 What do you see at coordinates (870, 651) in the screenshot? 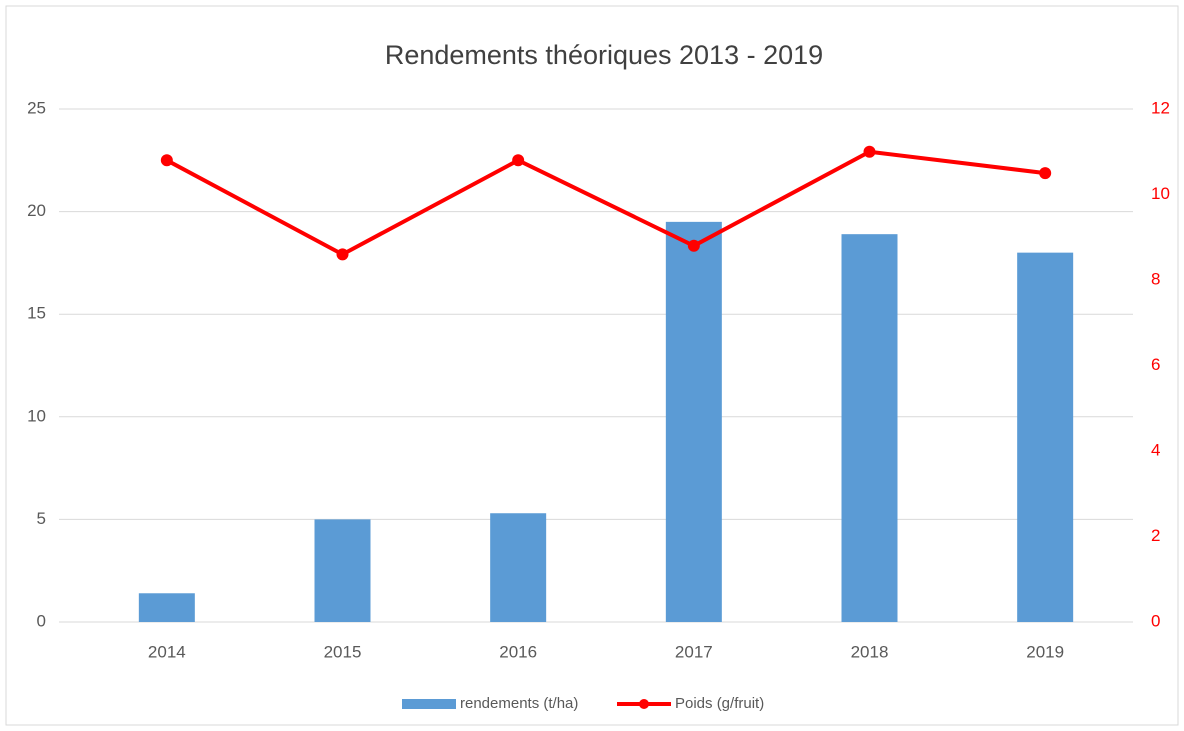
I see `x-tick-label: 2018` at bounding box center [870, 651].